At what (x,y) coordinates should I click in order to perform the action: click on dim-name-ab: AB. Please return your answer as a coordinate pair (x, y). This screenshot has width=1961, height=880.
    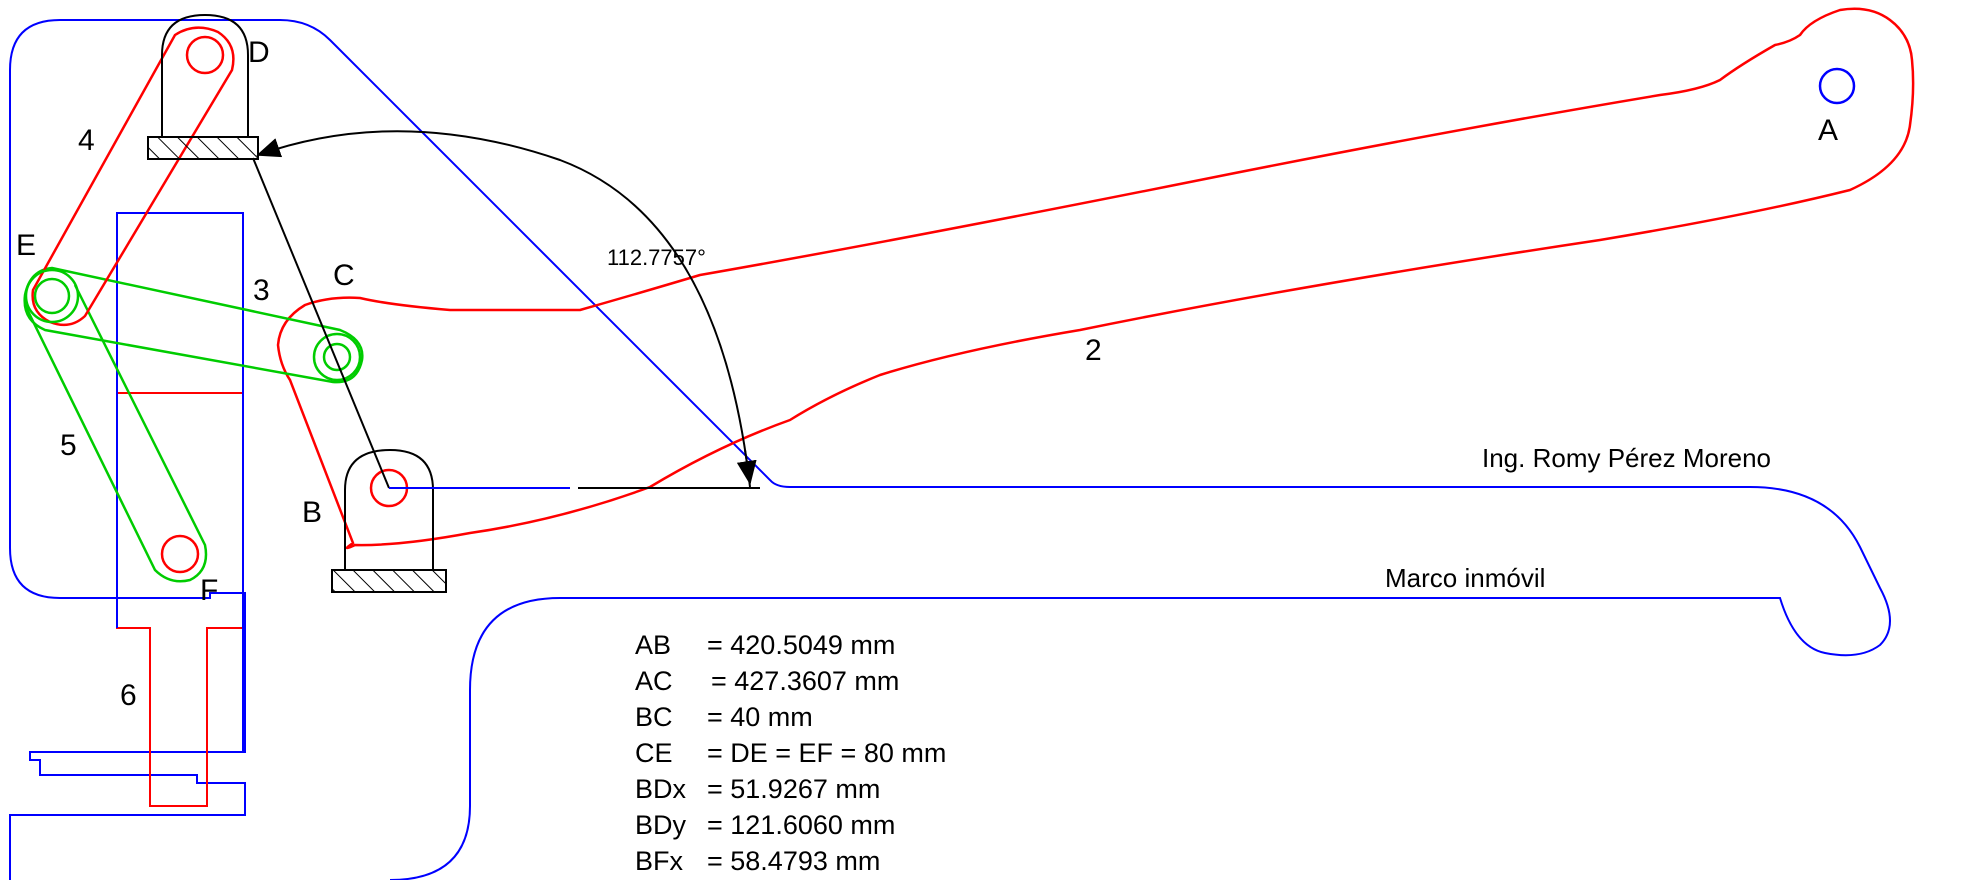
    Looking at the image, I should click on (653, 645).